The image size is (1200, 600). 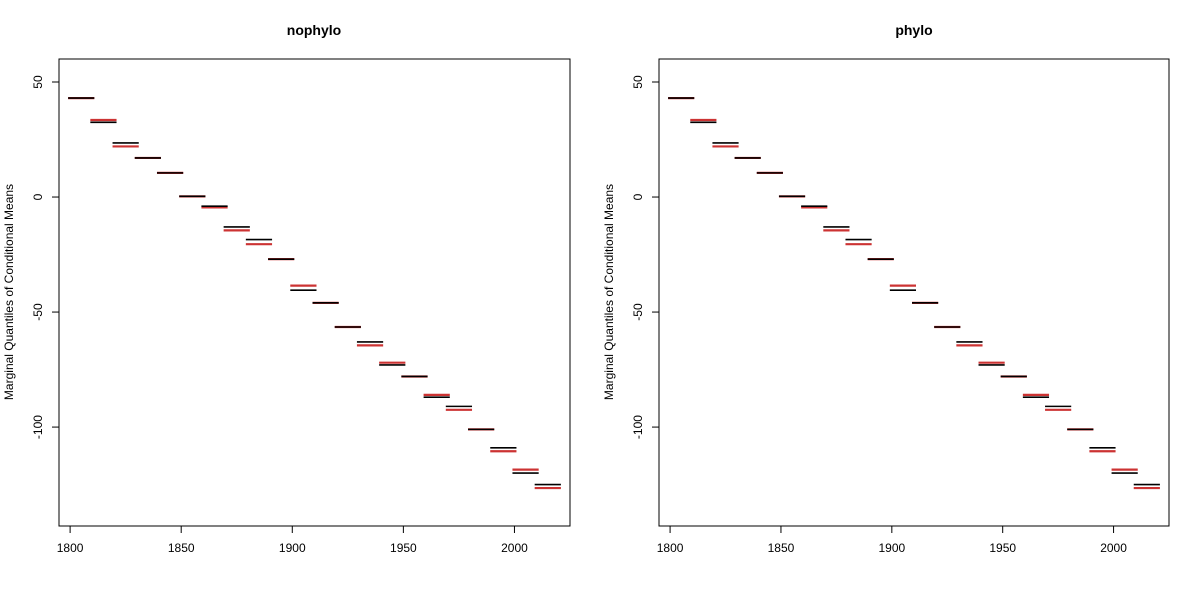 I want to click on chart-title: phylo, so click(x=913, y=30).